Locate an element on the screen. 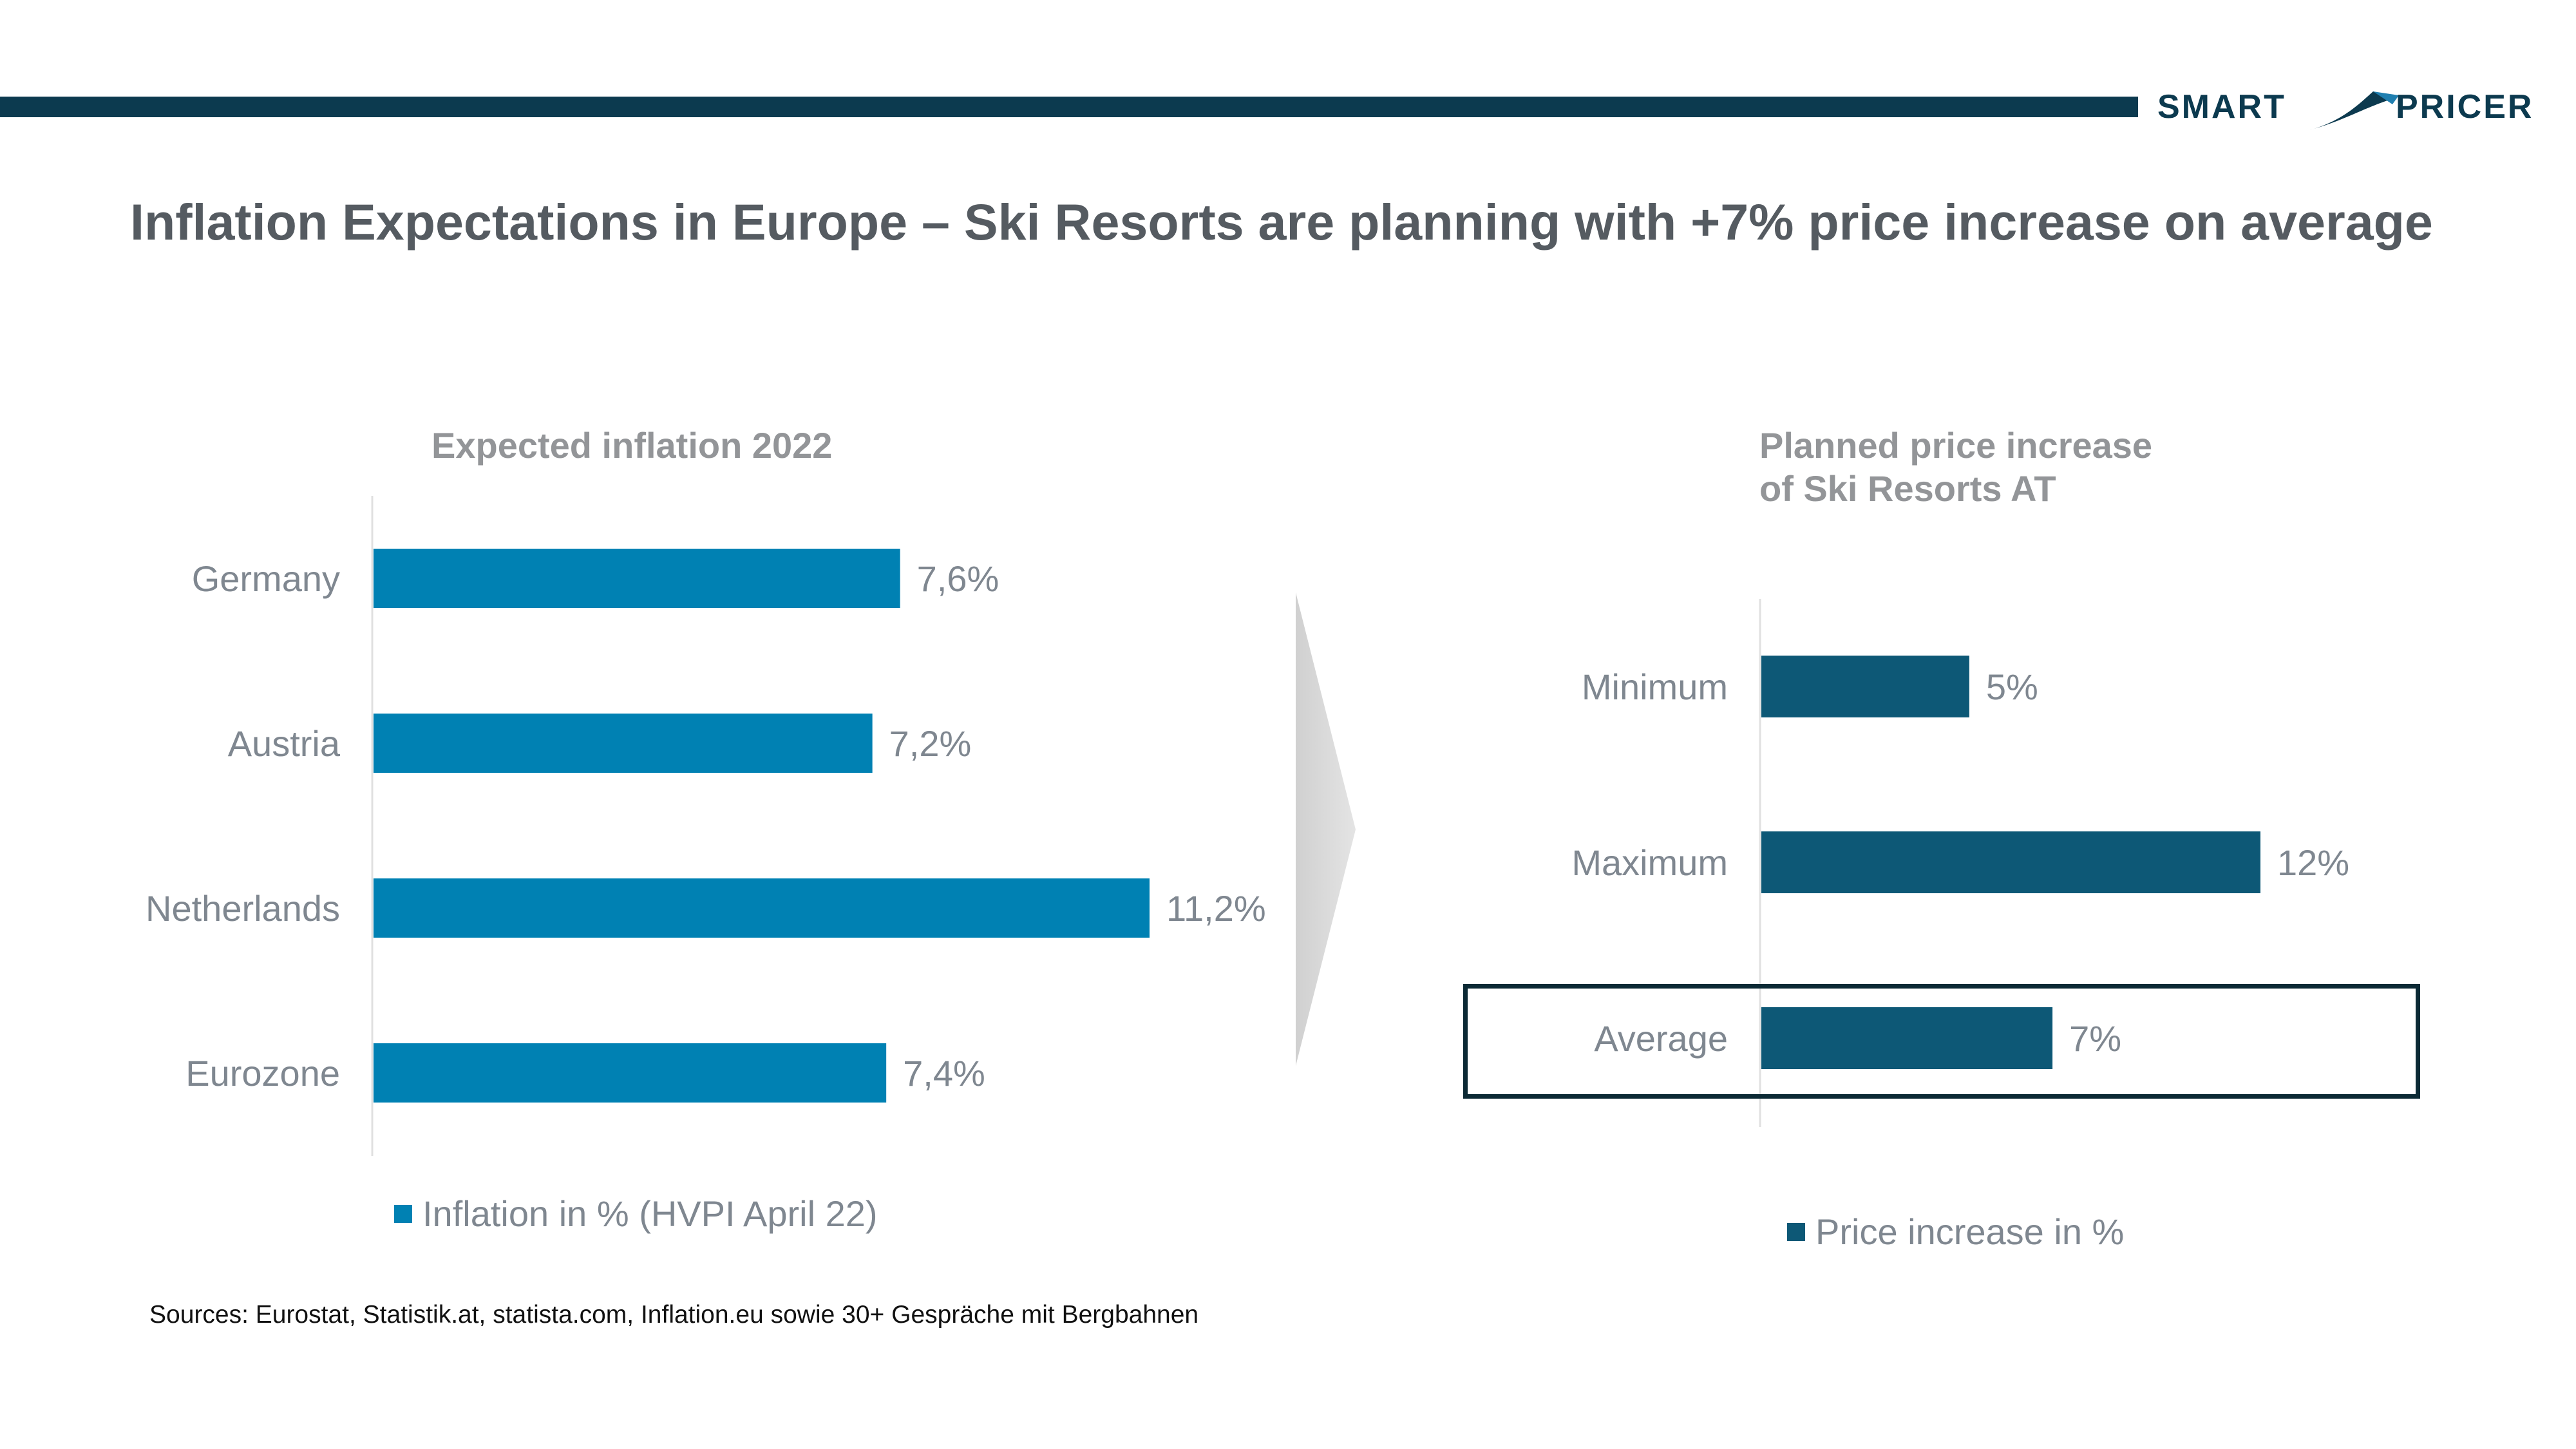 The width and height of the screenshot is (2576, 1449). chart2-legend-label: Price increase in % is located at coordinates (1970, 1231).